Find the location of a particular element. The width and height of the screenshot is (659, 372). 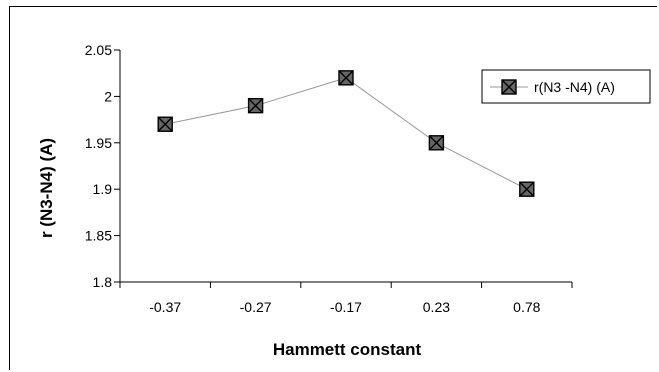

legend: r(N3 -N4) (A) is located at coordinates (566, 86).